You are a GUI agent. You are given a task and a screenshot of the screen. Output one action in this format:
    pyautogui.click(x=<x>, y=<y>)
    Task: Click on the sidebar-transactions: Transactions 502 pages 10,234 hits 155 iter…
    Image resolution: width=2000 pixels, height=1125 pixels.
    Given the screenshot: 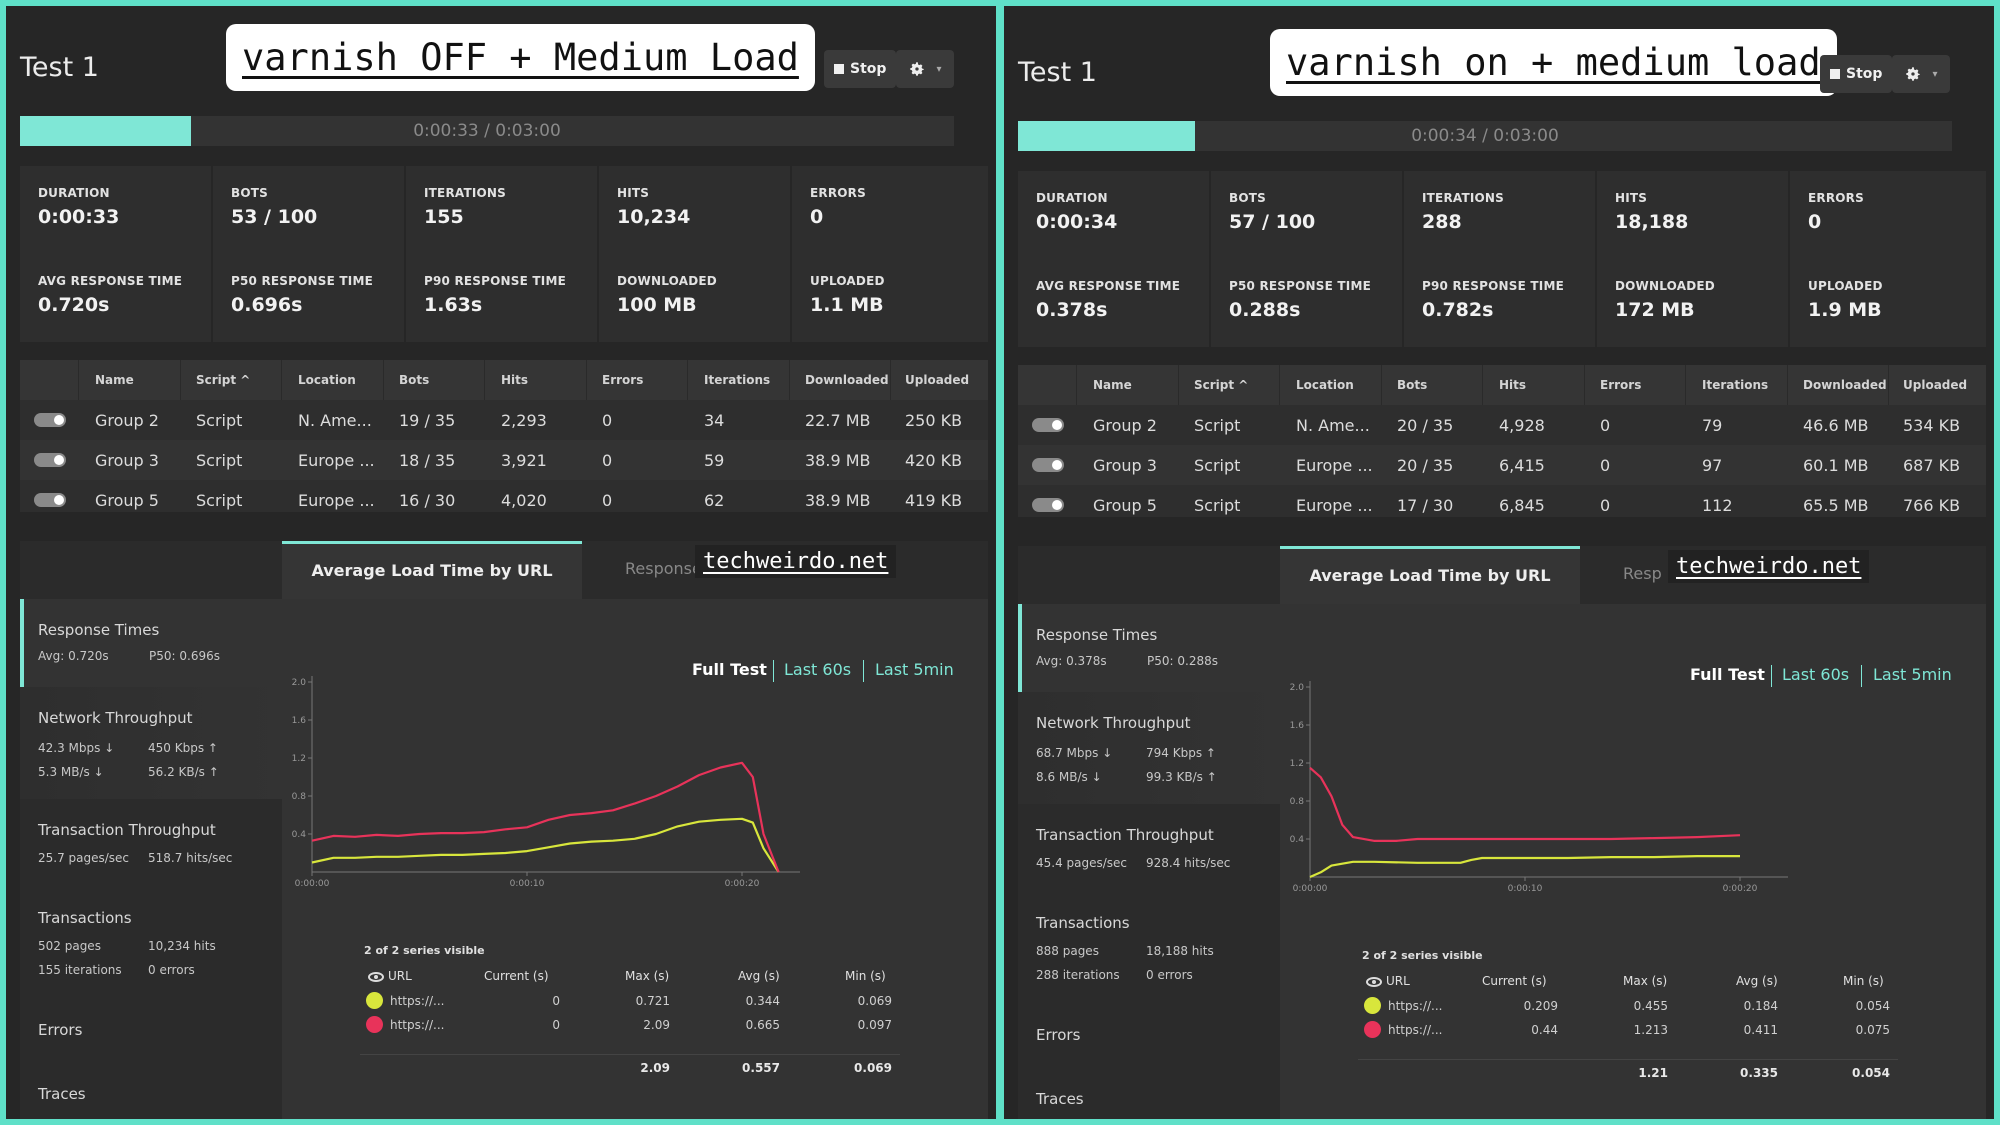 What is the action you would take?
    pyautogui.click(x=151, y=943)
    